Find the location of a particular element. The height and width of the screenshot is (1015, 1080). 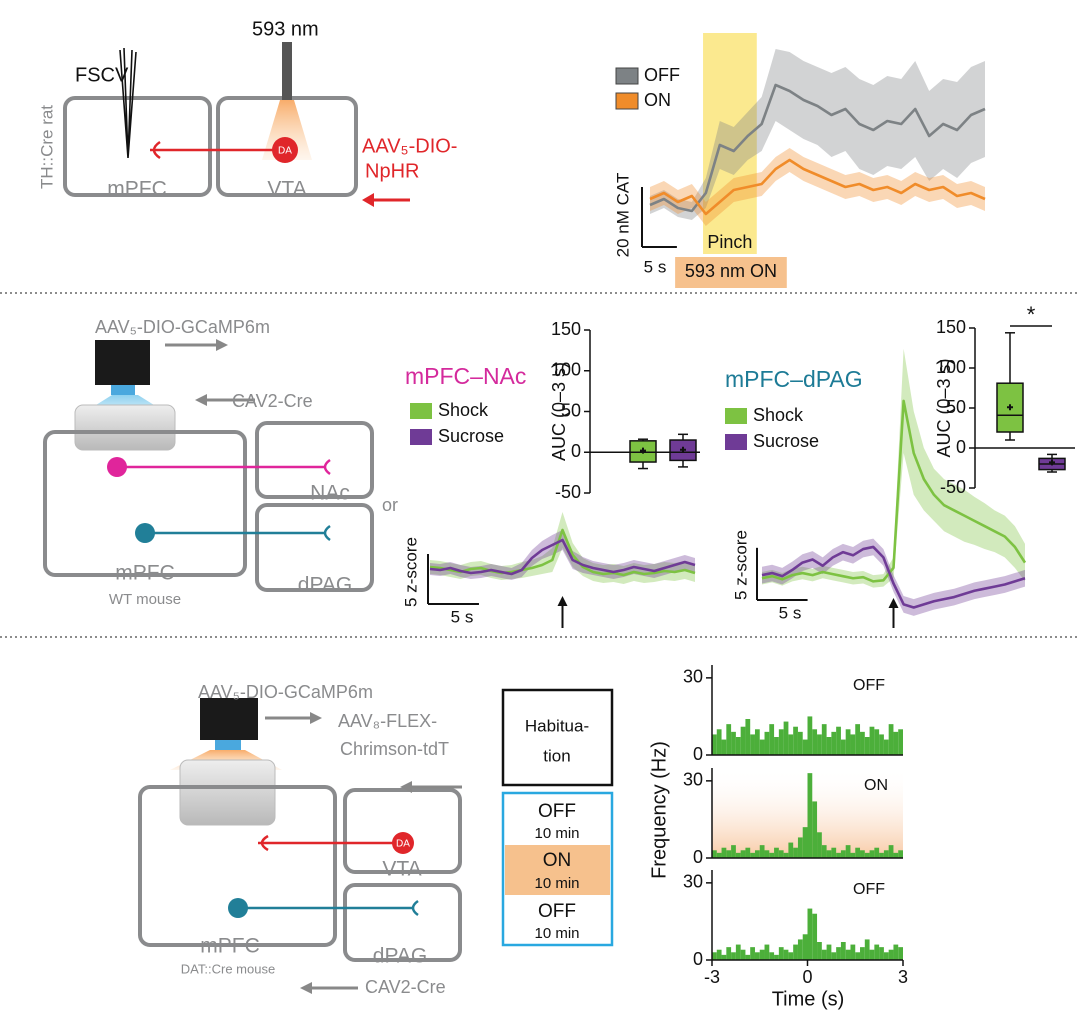

y-tick-label: 100 is located at coordinates (951, 367).